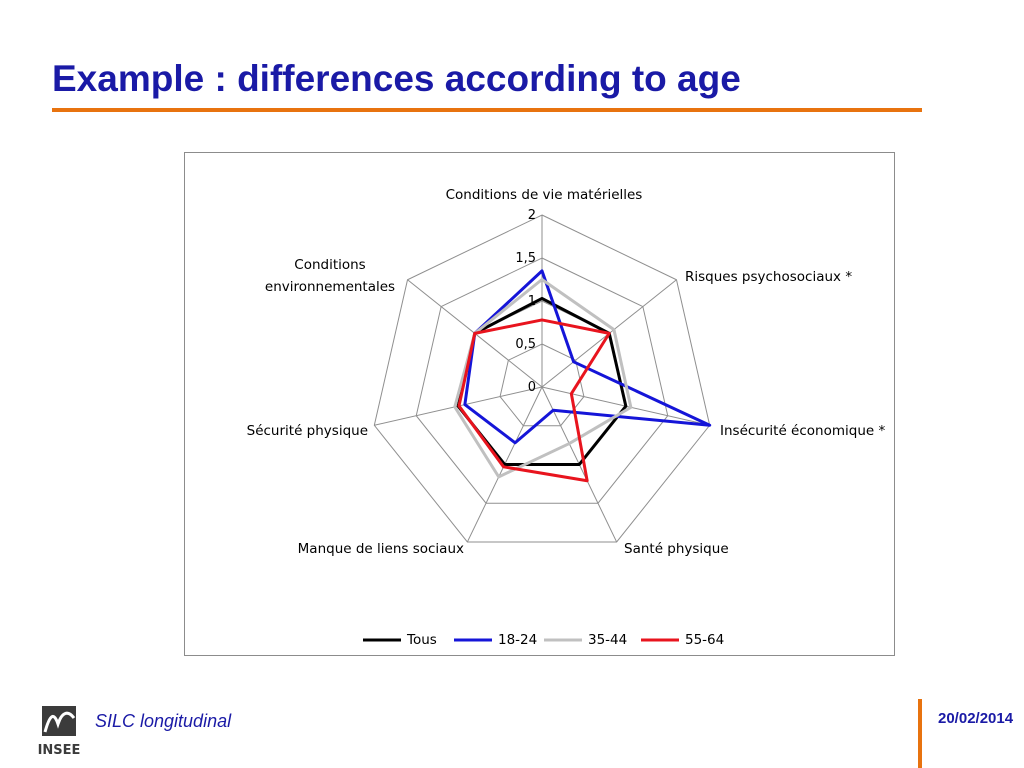 This screenshot has width=1024, height=768. I want to click on radar-grid, so click(542, 378).